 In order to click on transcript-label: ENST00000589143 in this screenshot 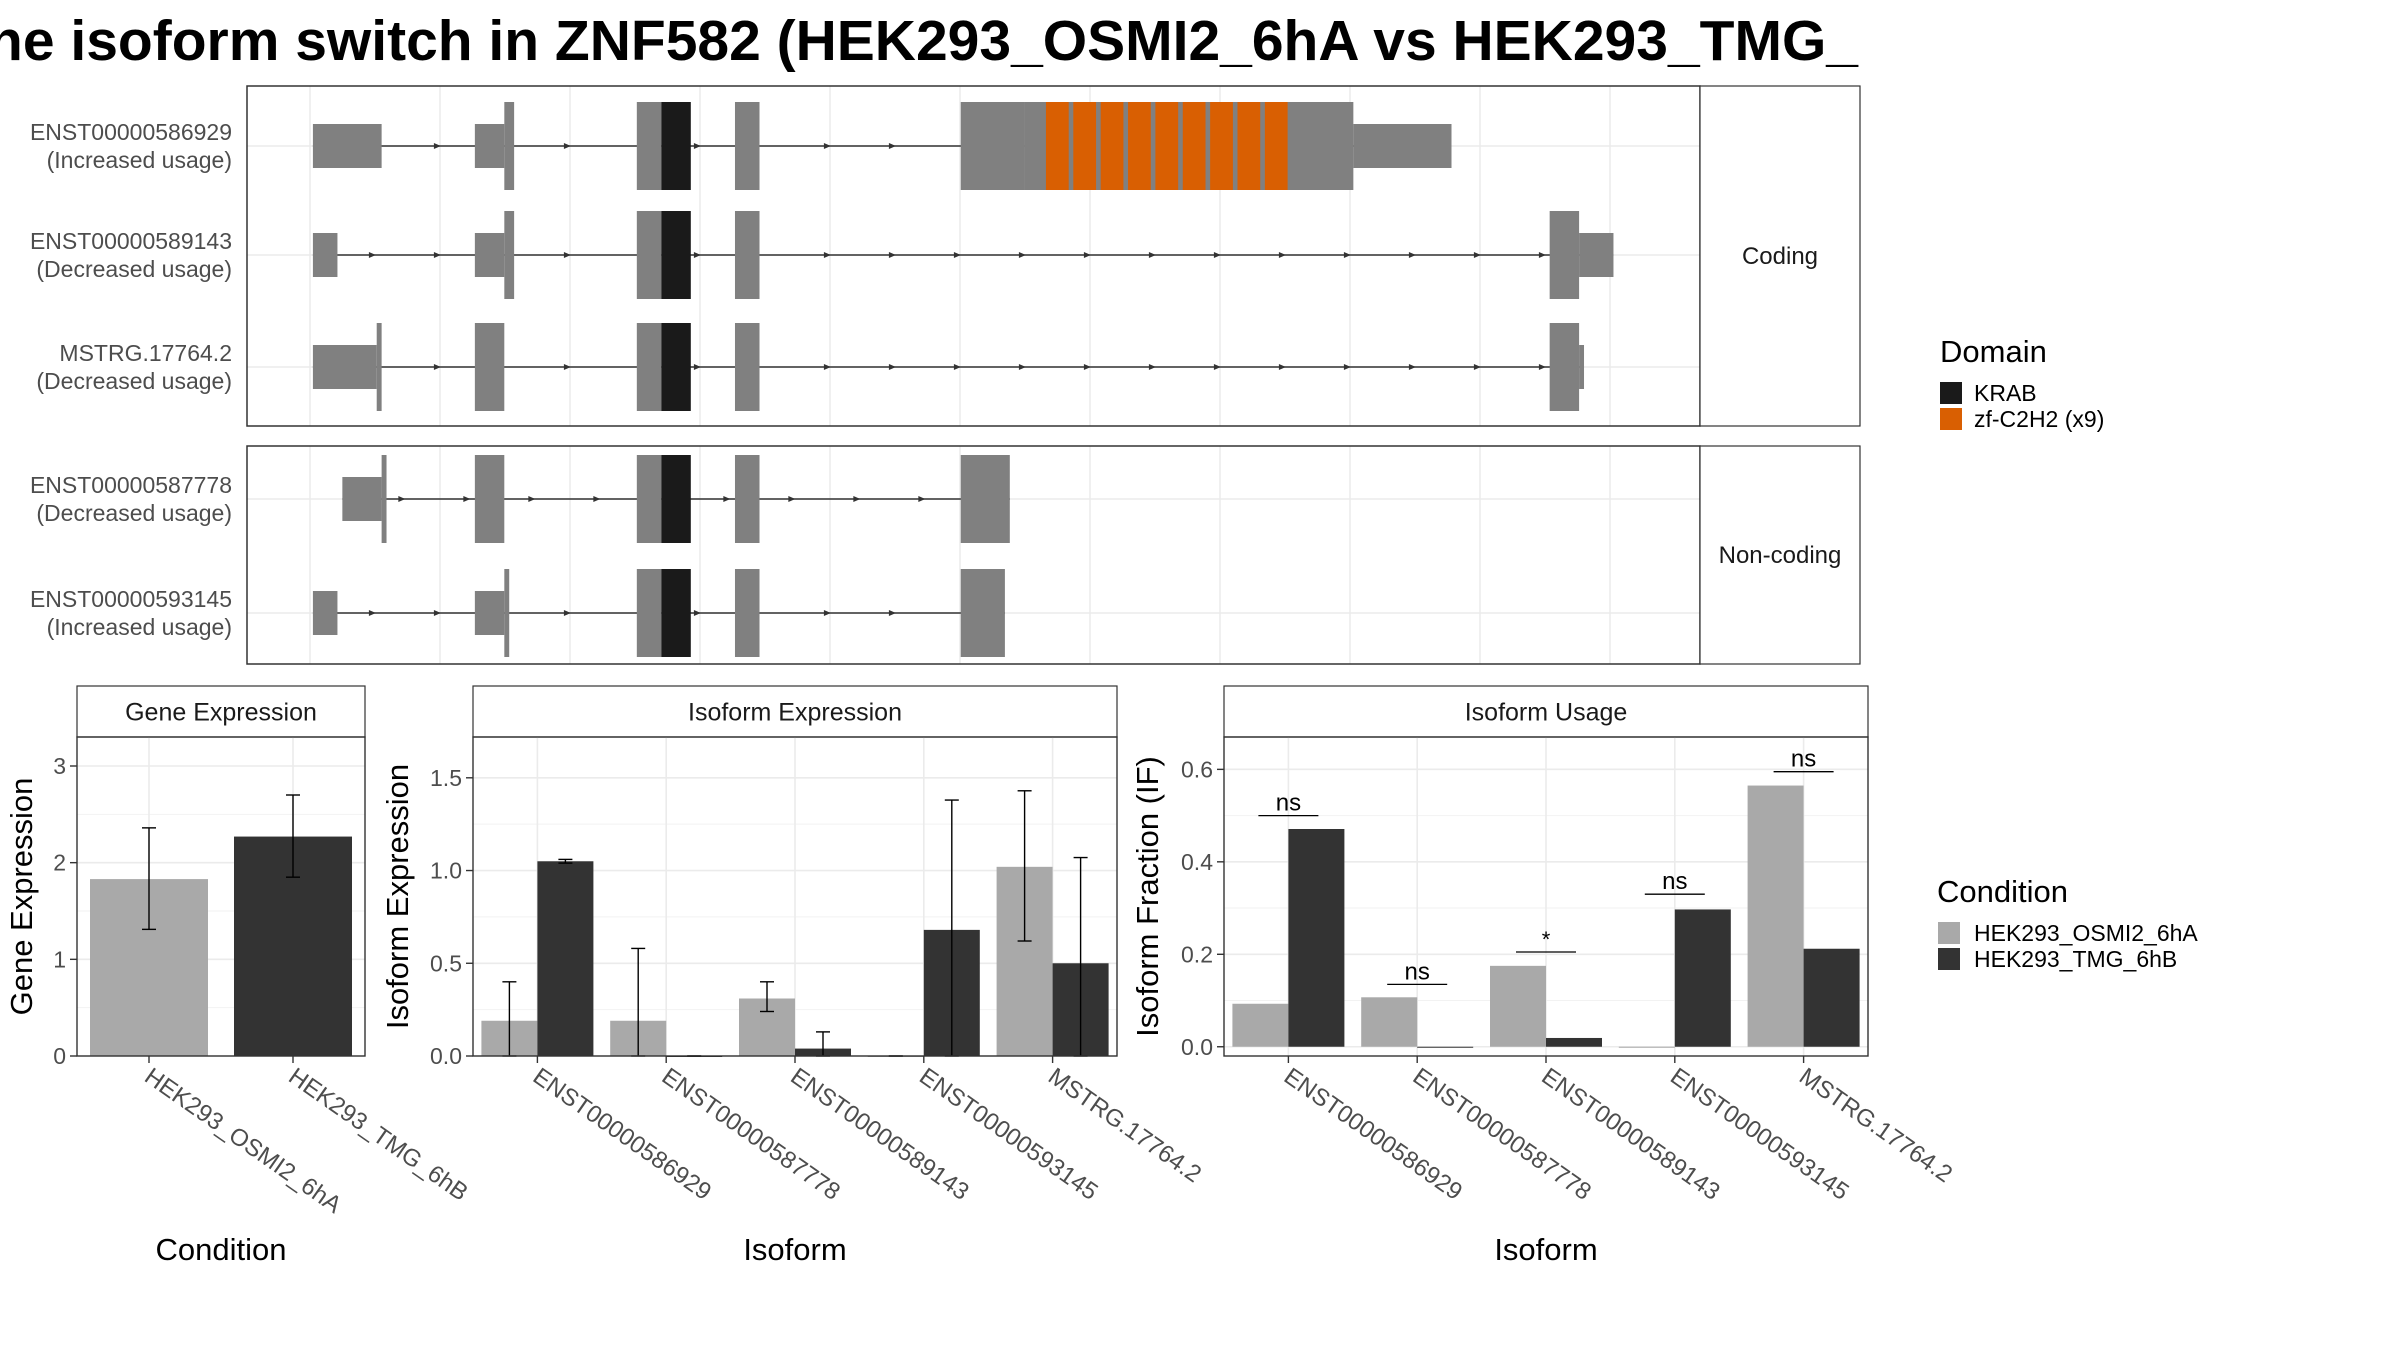, I will do `click(131, 241)`.